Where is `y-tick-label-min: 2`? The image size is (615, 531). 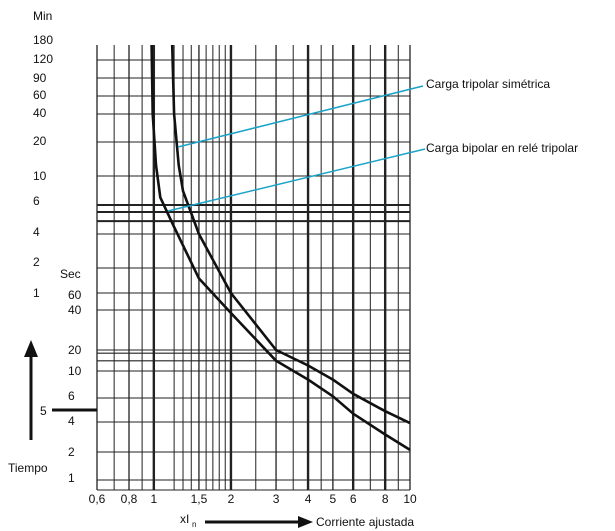 y-tick-label-min: 2 is located at coordinates (36, 262).